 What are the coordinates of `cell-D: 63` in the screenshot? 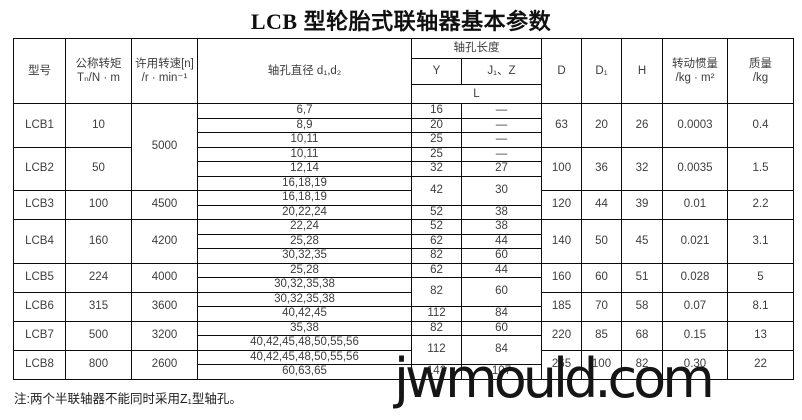 It's located at (561, 125).